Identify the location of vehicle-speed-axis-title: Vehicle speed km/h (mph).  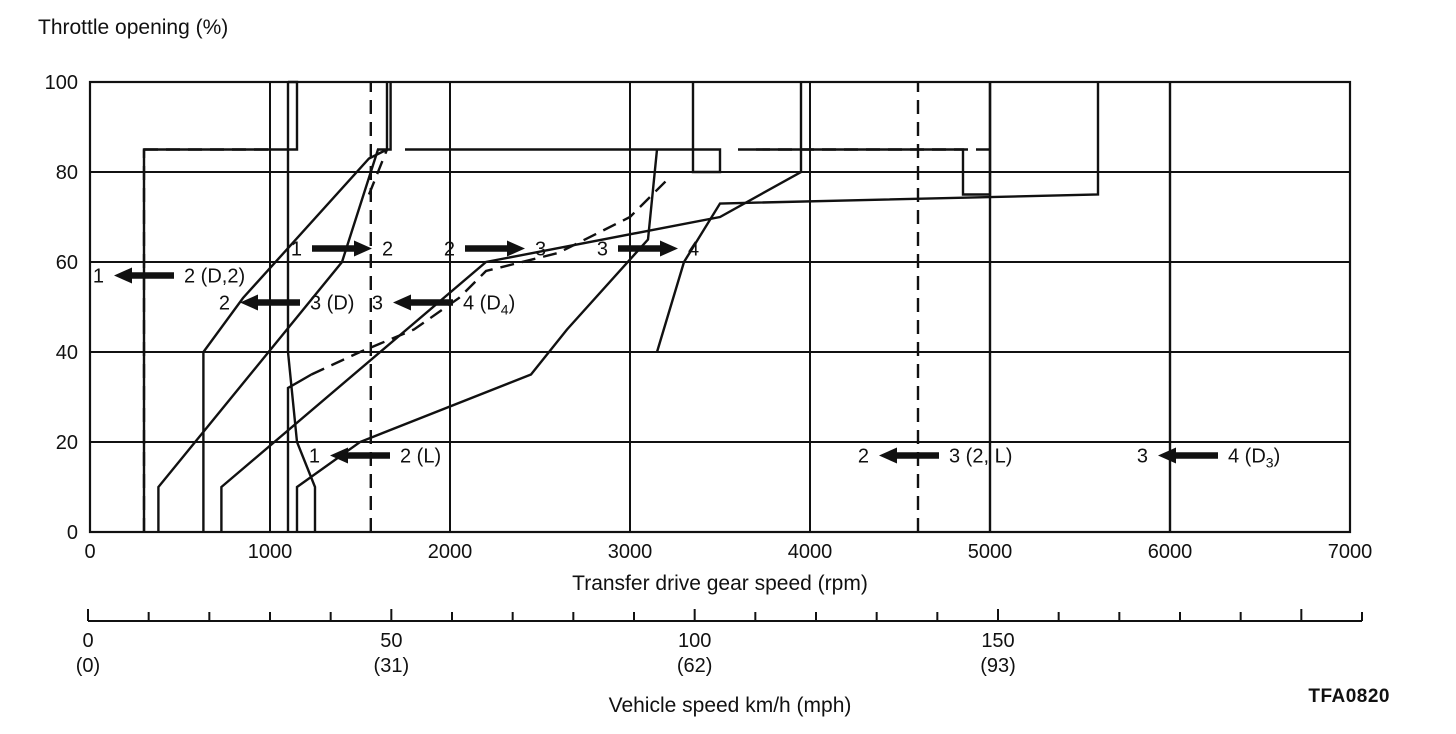
(730, 705).